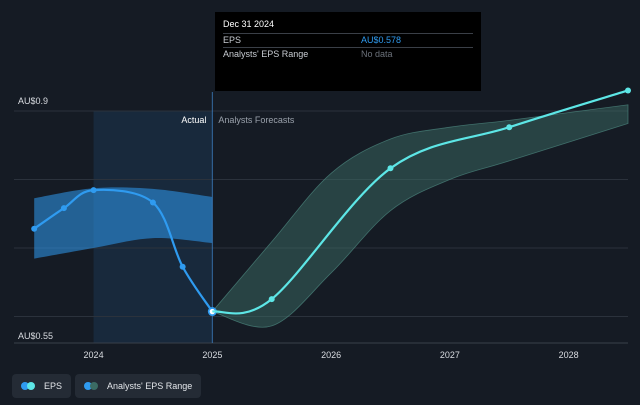 The width and height of the screenshot is (640, 405). Describe the element at coordinates (88, 386) in the screenshot. I see `range-legend-dot-actual` at that location.